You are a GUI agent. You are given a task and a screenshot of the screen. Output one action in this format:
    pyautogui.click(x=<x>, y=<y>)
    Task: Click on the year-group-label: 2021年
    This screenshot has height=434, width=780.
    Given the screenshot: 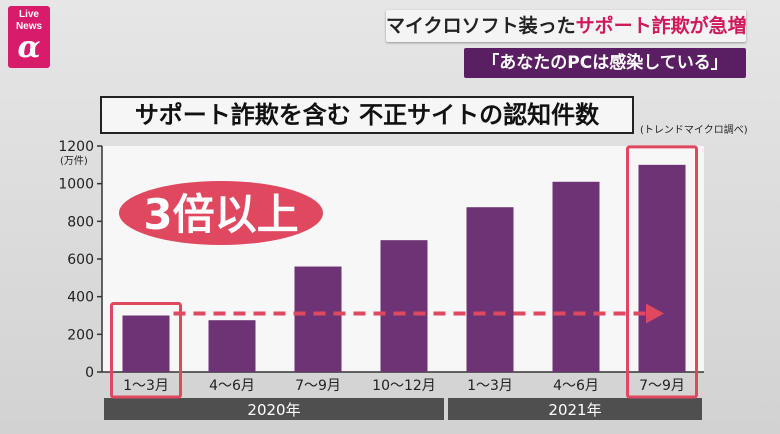 What is the action you would take?
    pyautogui.click(x=574, y=410)
    